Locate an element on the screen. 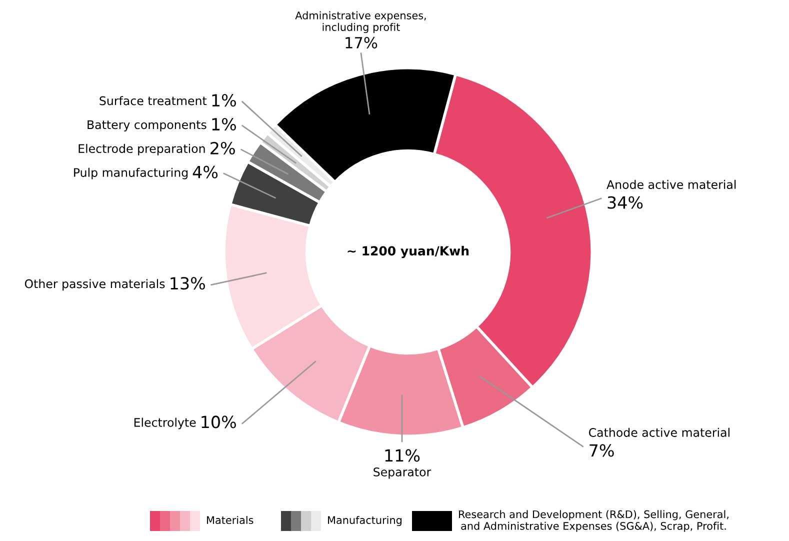  data-label: 17% is located at coordinates (362, 42).